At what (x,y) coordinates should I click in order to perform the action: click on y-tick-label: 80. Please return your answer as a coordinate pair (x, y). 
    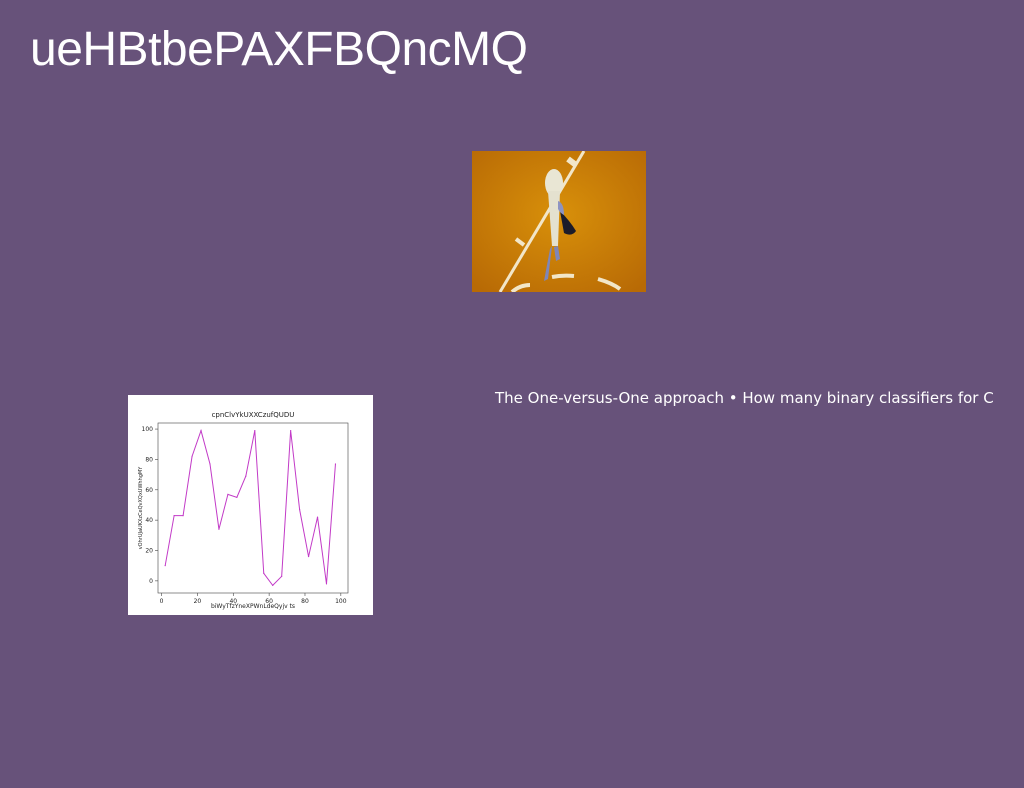
    Looking at the image, I should click on (149, 459).